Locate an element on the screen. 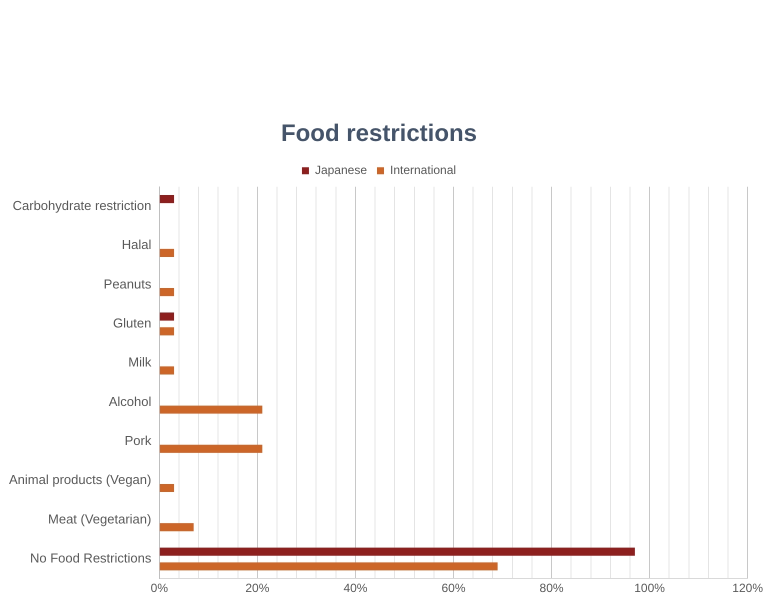  x-tick-label: 120% is located at coordinates (748, 588).